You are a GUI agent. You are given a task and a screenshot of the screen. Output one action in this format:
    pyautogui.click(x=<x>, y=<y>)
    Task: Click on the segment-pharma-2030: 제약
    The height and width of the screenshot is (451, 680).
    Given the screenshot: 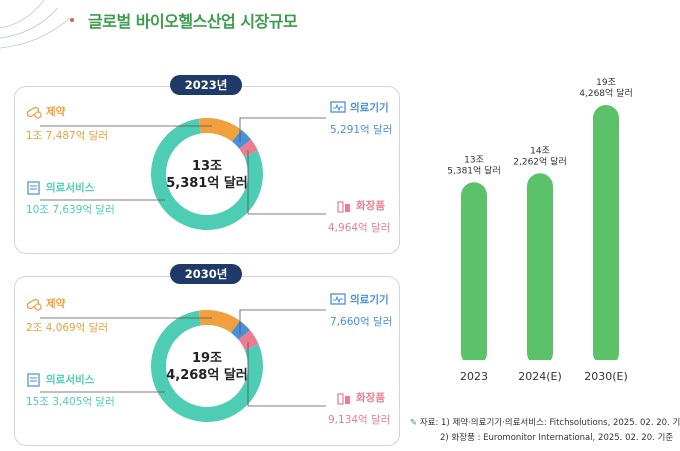 What is the action you would take?
    pyautogui.click(x=45, y=303)
    